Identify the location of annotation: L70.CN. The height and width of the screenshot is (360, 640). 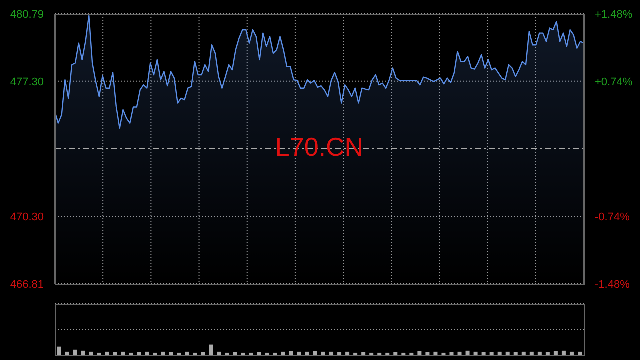
(319, 147).